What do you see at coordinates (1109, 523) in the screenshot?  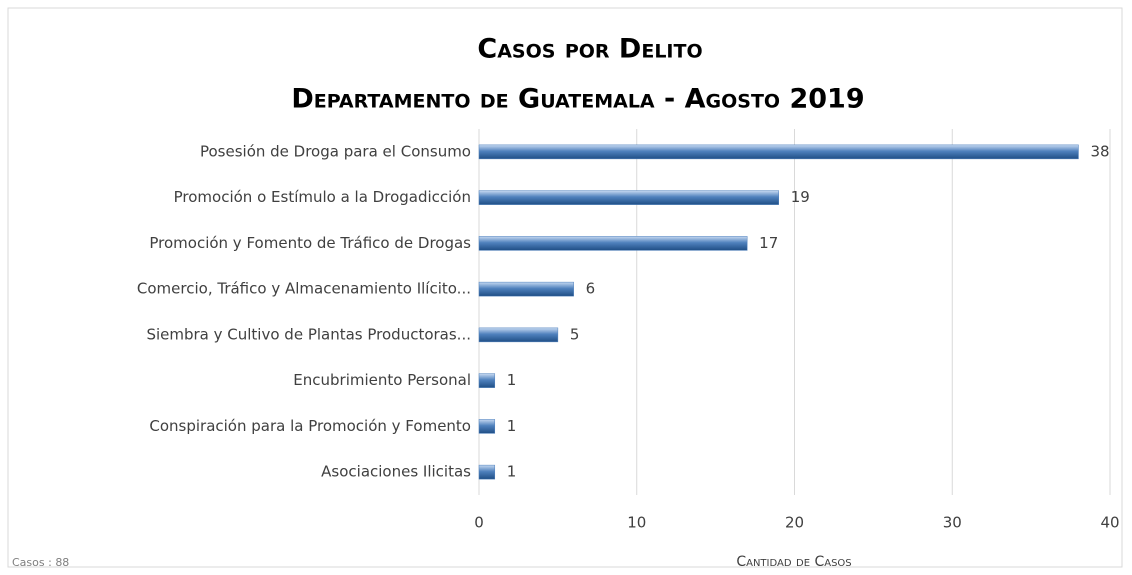 I see `x-tick-label: 40` at bounding box center [1109, 523].